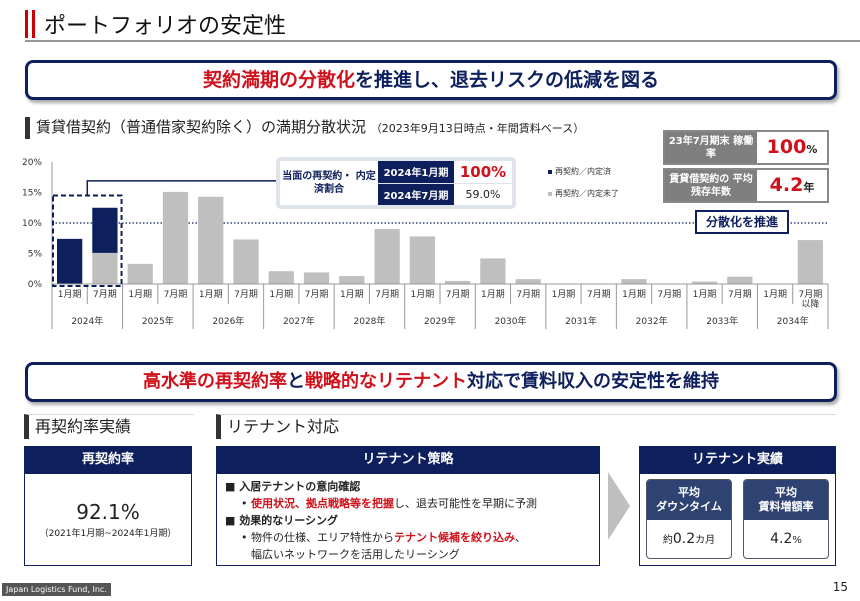 The width and height of the screenshot is (860, 601). What do you see at coordinates (408, 460) in the screenshot?
I see `box-title: リテナント策略` at bounding box center [408, 460].